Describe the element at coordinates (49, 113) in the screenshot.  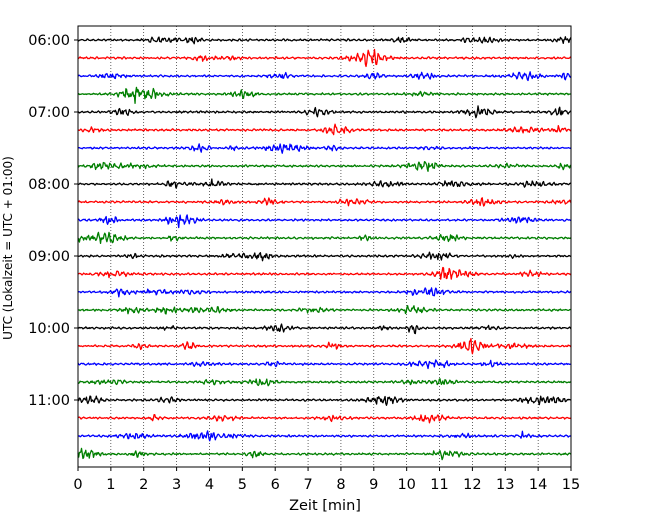
I see `y-tick-label: 07:00` at that location.